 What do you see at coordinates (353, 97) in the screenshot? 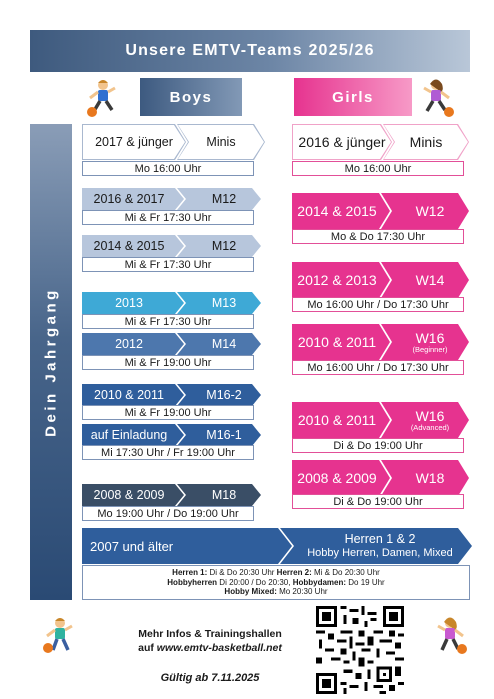
I see `girls-header: Girls` at bounding box center [353, 97].